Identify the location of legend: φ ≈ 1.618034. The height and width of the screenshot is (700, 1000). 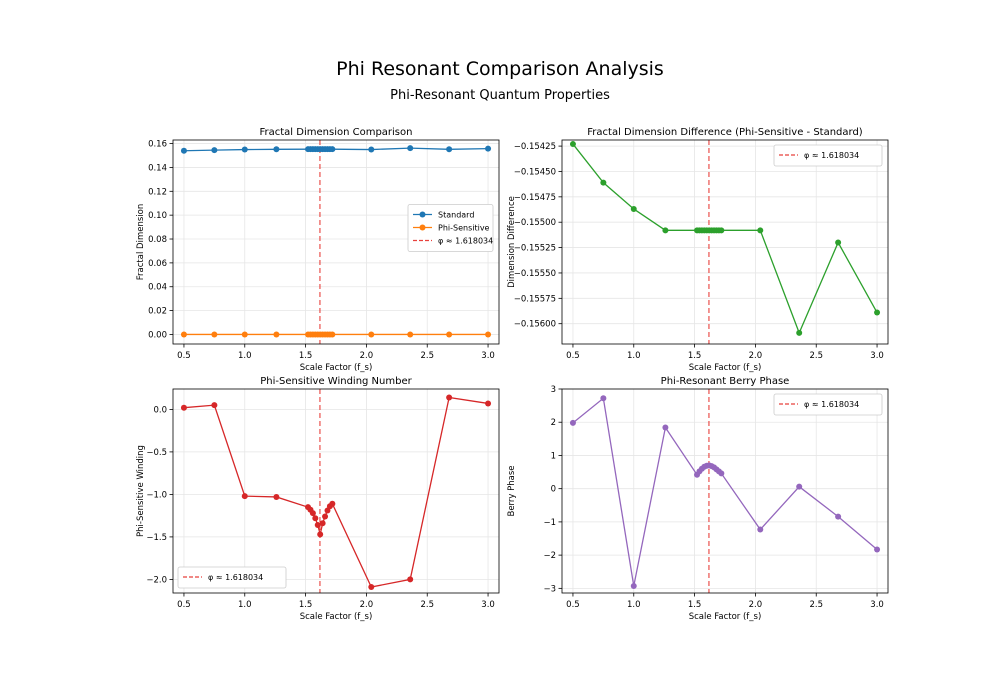
(232, 577).